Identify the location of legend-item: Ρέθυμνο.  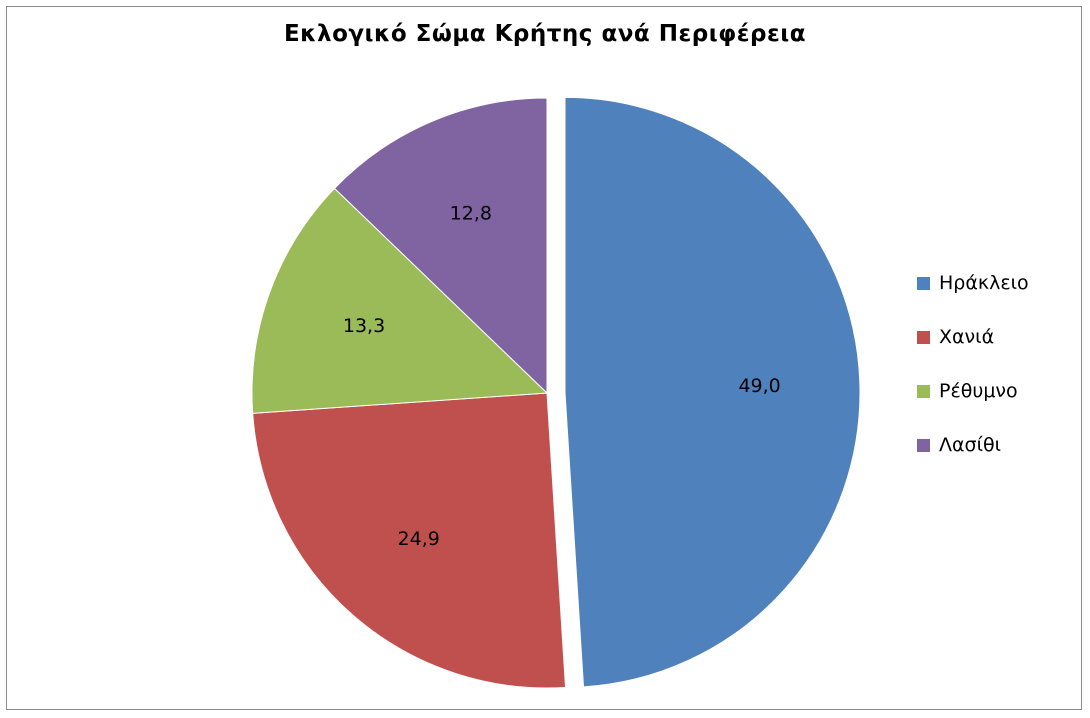
(973, 391).